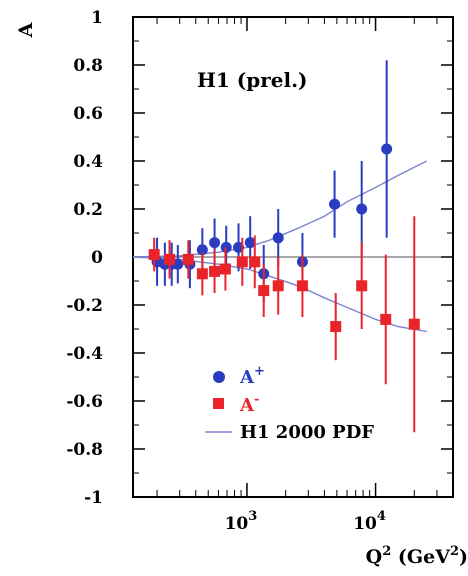  What do you see at coordinates (88, 162) in the screenshot?
I see `y-tick-label: 0.4` at bounding box center [88, 162].